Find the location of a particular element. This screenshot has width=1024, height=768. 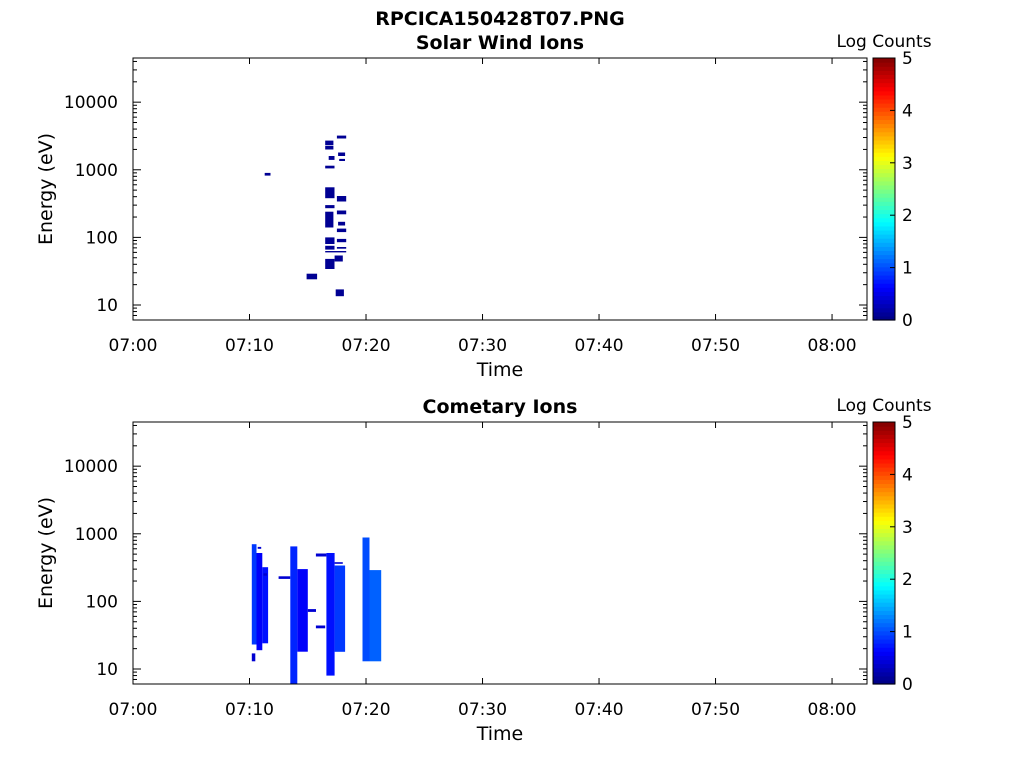

colorbar-tick-label: 1 is located at coordinates (907, 269).